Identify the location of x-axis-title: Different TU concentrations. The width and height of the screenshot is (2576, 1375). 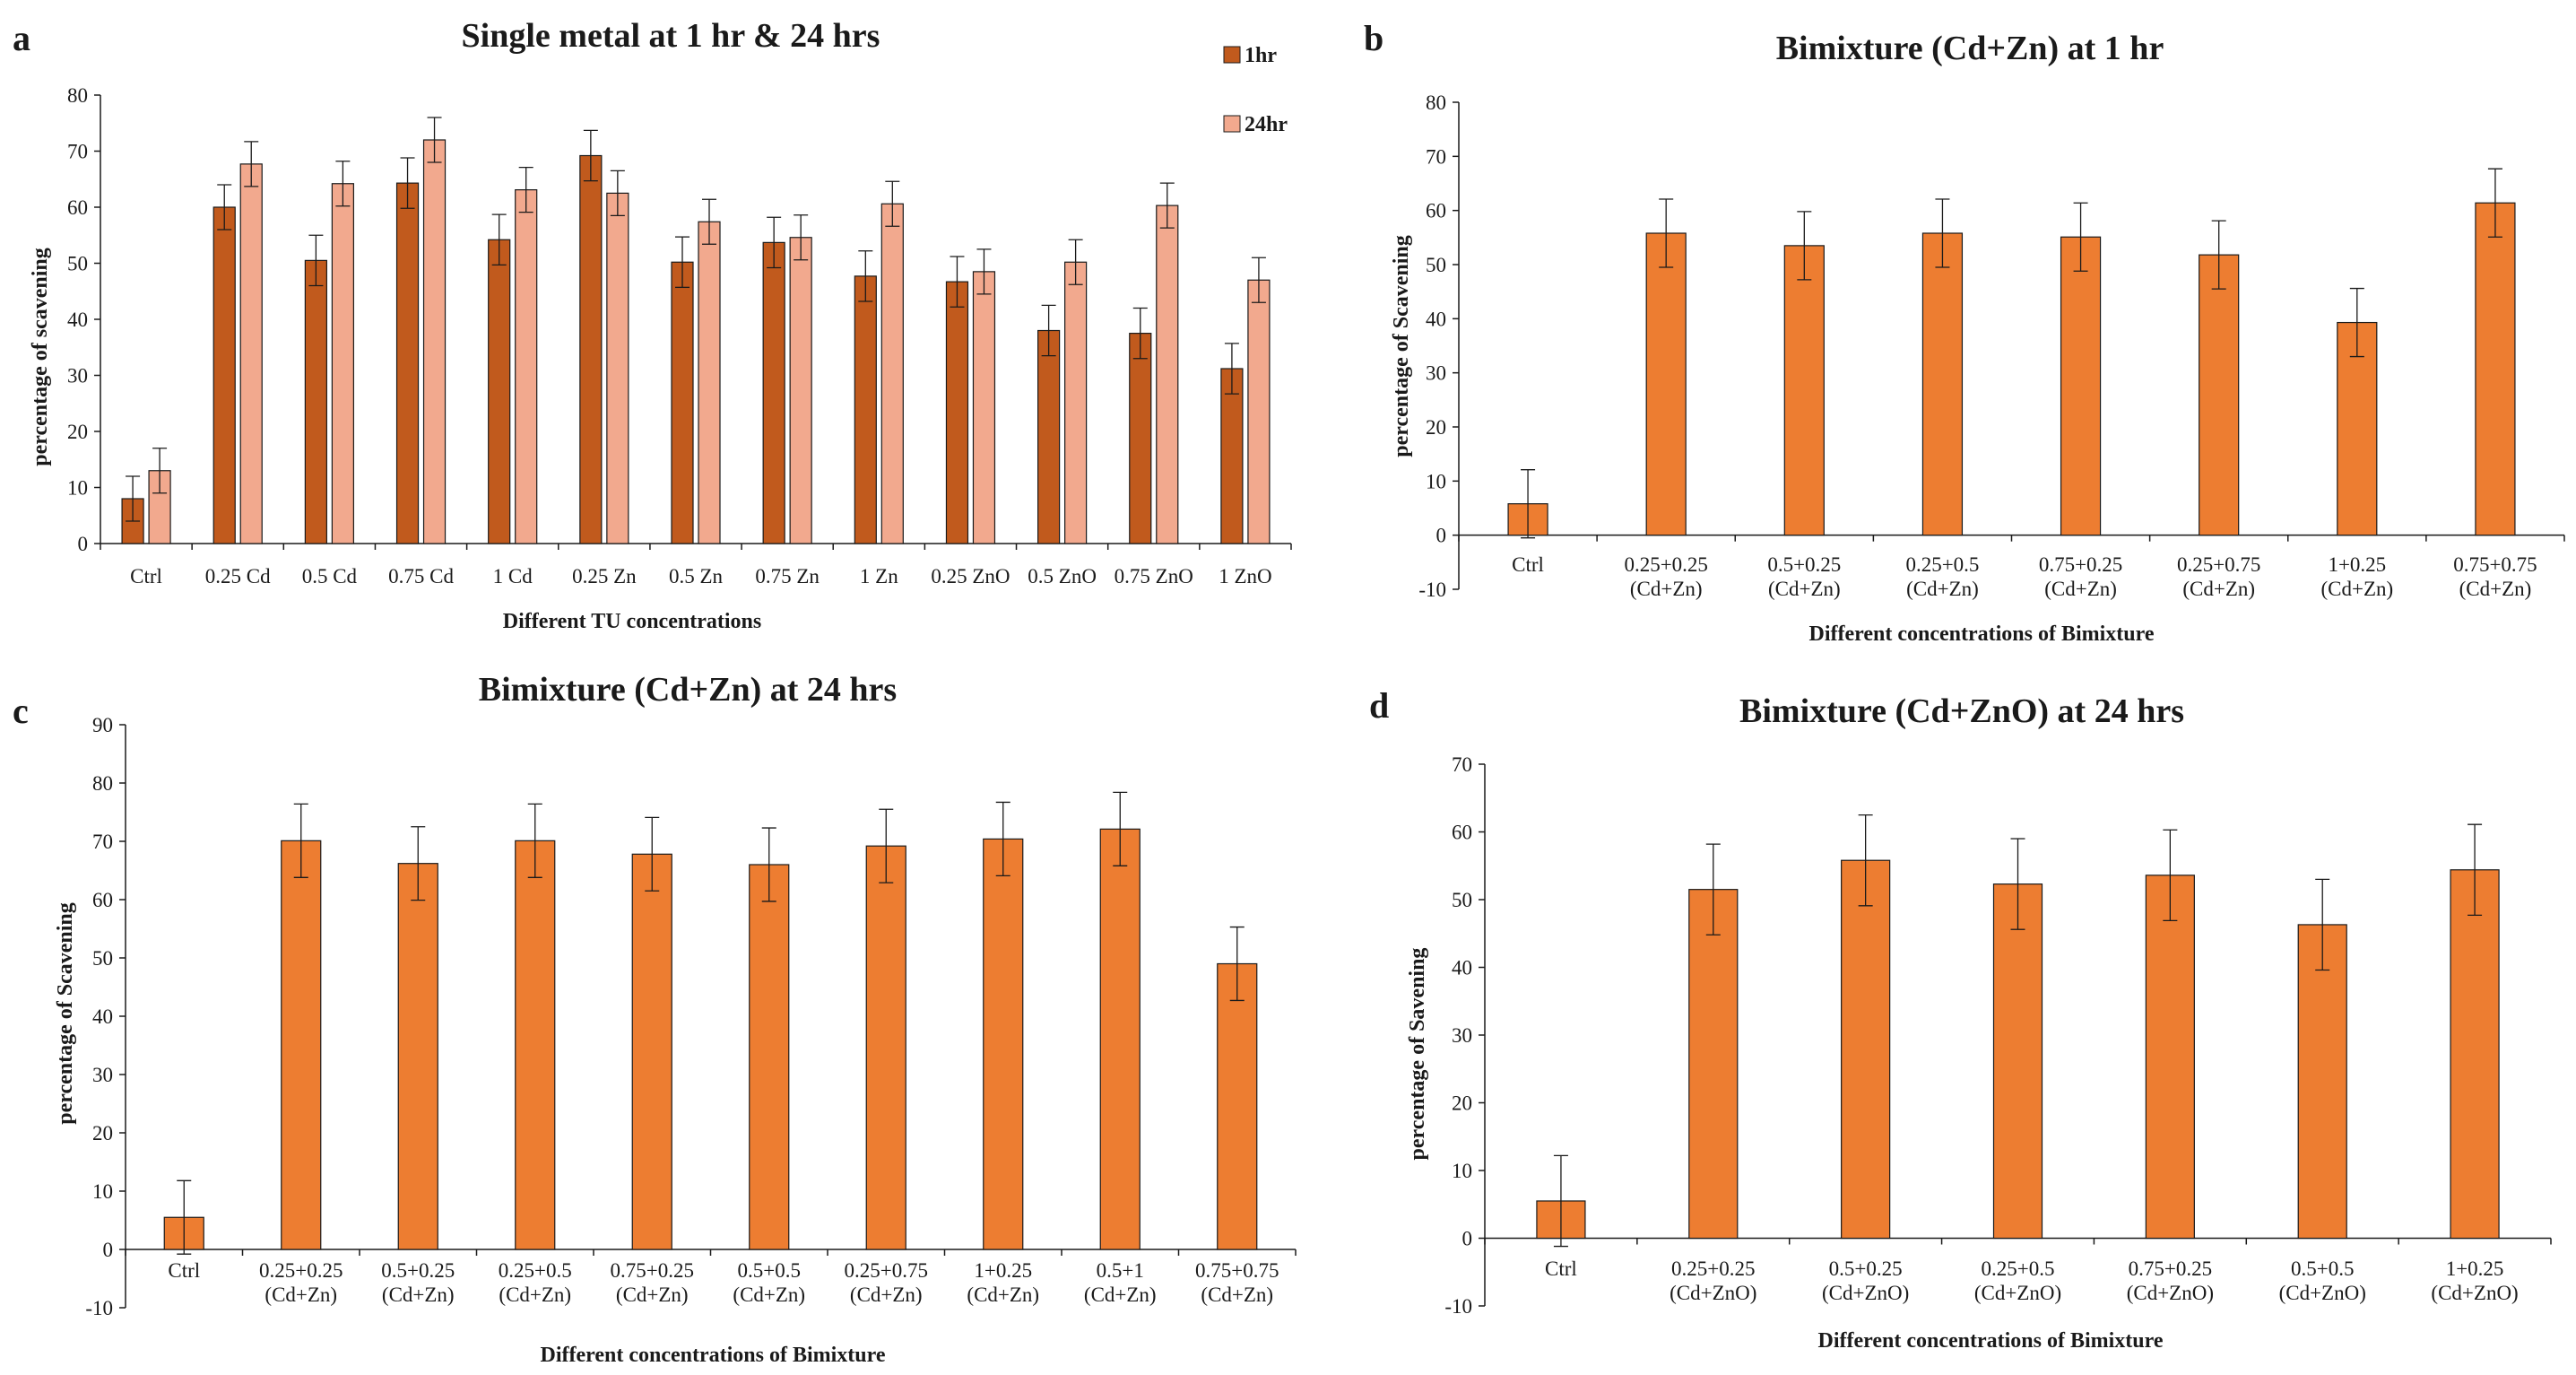
(632, 621).